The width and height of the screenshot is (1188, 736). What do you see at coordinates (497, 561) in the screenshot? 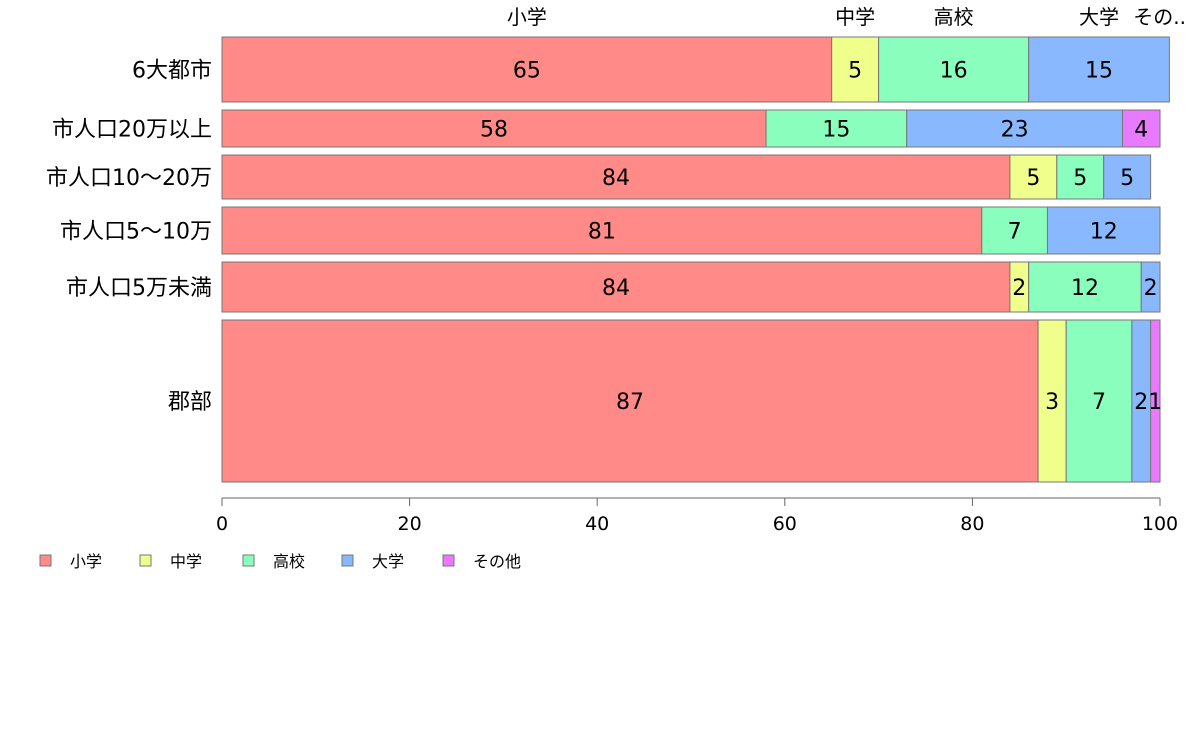
I see `legend-label: その他` at bounding box center [497, 561].